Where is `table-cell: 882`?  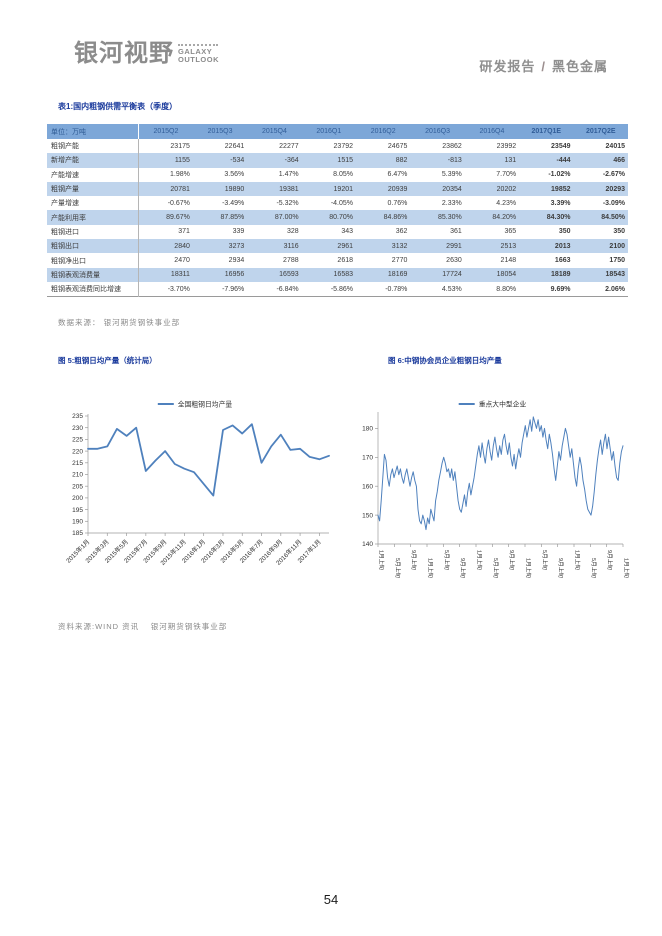 table-cell: 882 is located at coordinates (383, 160).